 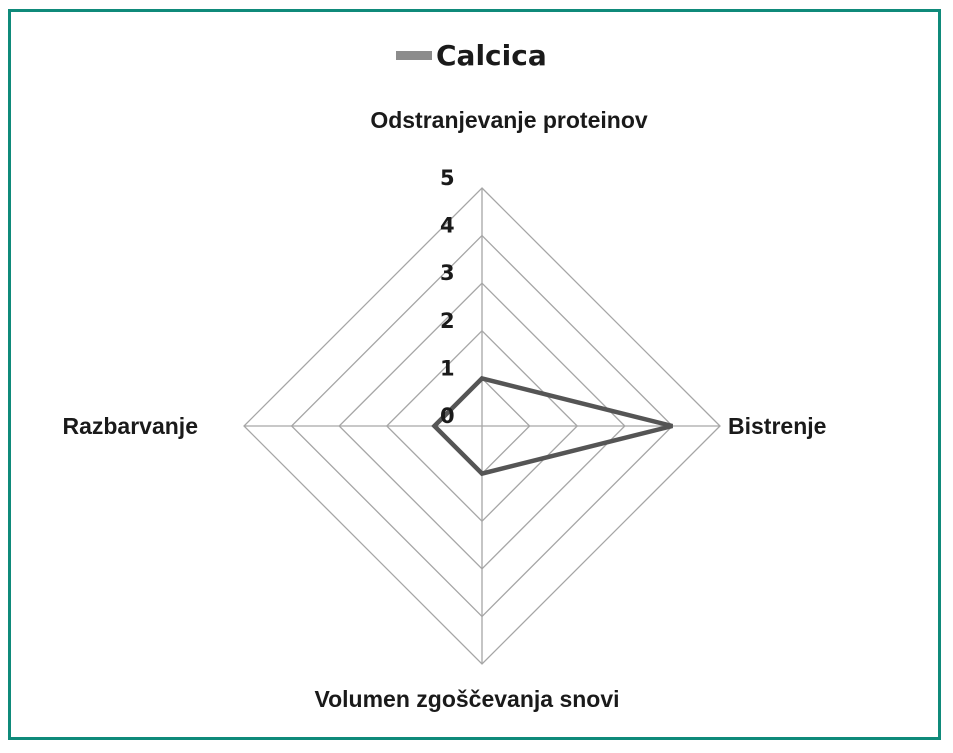 I want to click on axis-label-right: Bistrenje, so click(x=777, y=426).